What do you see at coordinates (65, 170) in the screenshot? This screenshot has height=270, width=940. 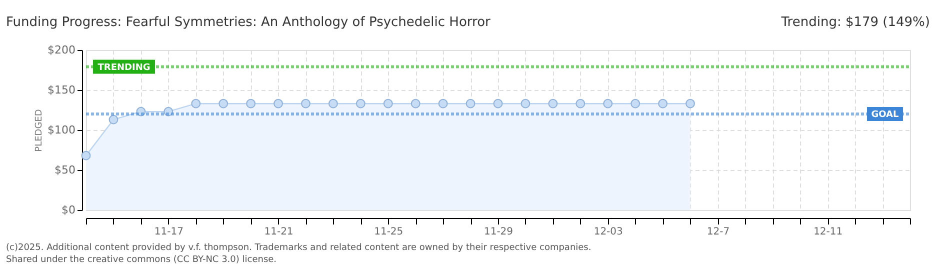 I see `y-tick-label: $50` at bounding box center [65, 170].